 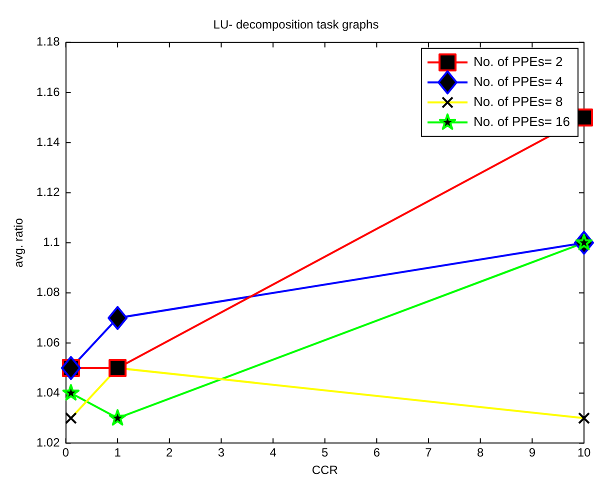 What do you see at coordinates (296, 25) in the screenshot?
I see `chart-title: LU- decomposition task graphs` at bounding box center [296, 25].